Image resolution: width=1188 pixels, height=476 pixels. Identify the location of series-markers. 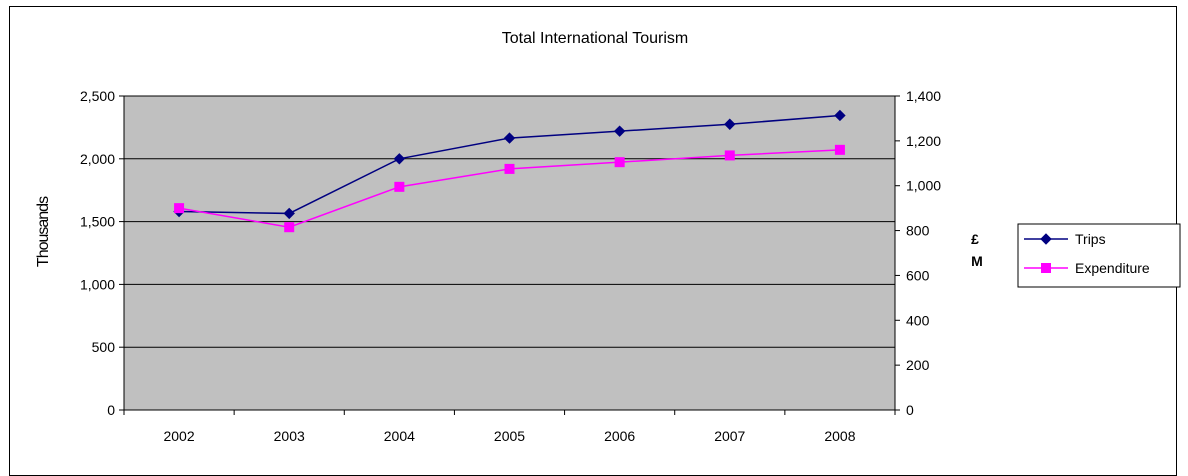
(509, 171).